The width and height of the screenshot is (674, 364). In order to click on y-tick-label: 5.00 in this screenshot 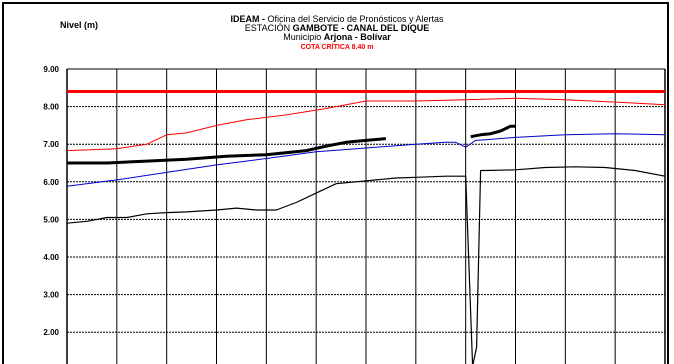, I will do `click(51, 219)`.